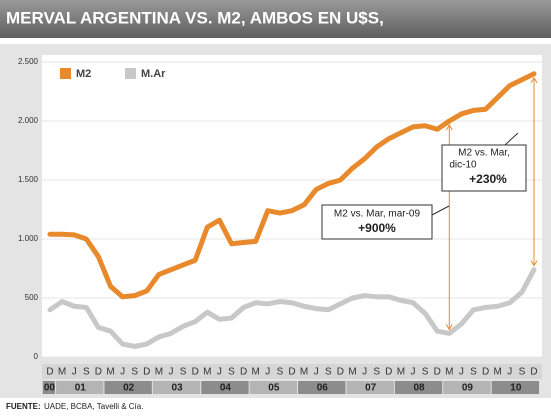 The height and width of the screenshot is (419, 551). What do you see at coordinates (488, 179) in the screenshot?
I see `annotation: +230%` at bounding box center [488, 179].